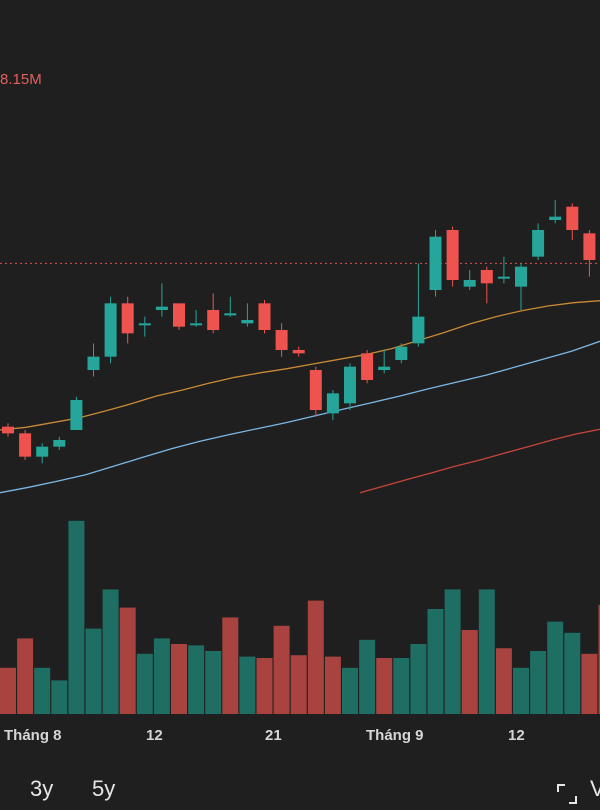 This screenshot has height=810, width=600. What do you see at coordinates (21, 79) in the screenshot?
I see `volume-label: 8.15M` at bounding box center [21, 79].